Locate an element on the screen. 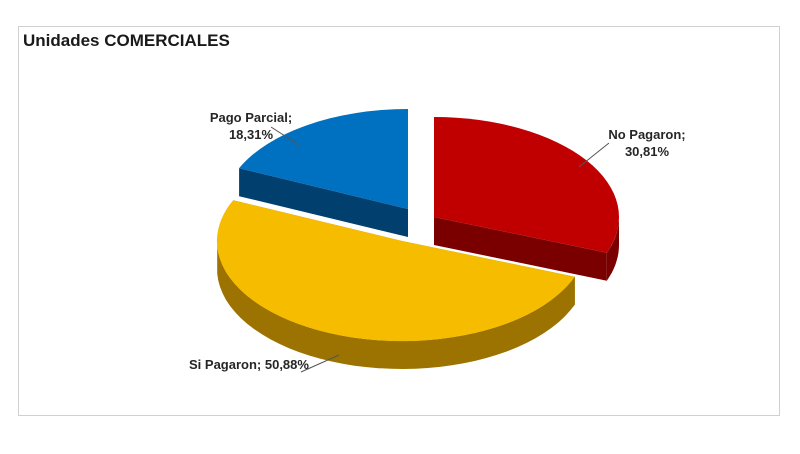 The image size is (800, 454). slice-pago-parcial is located at coordinates (323, 159).